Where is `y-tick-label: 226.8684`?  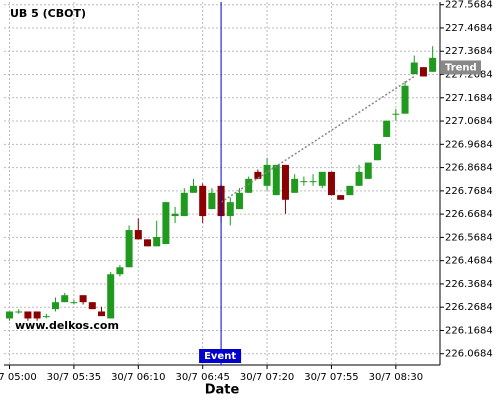
y-tick-label: 226.8684 is located at coordinates (469, 168).